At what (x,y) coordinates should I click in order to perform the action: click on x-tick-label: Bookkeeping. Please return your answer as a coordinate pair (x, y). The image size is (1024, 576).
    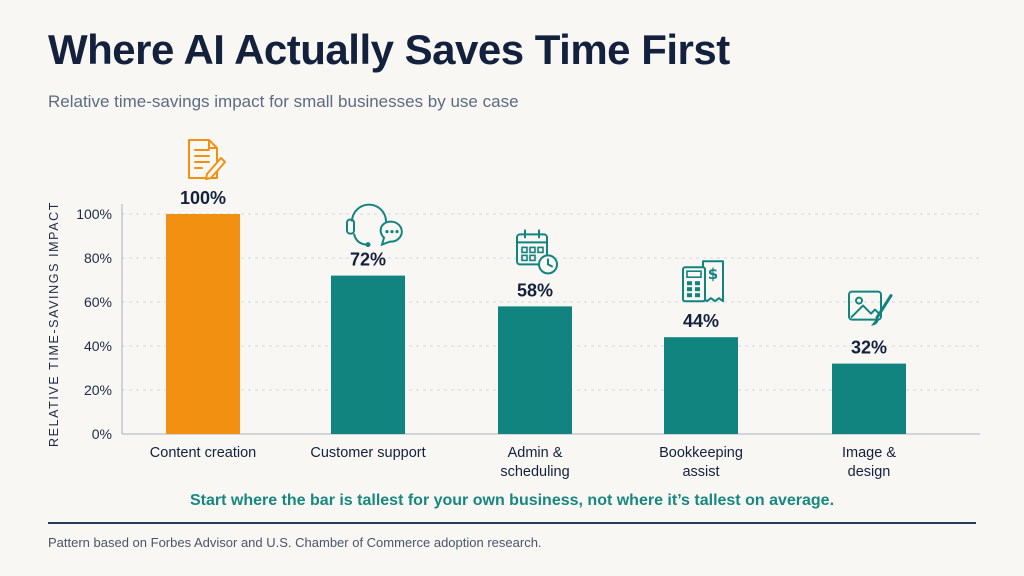
    Looking at the image, I should click on (701, 453).